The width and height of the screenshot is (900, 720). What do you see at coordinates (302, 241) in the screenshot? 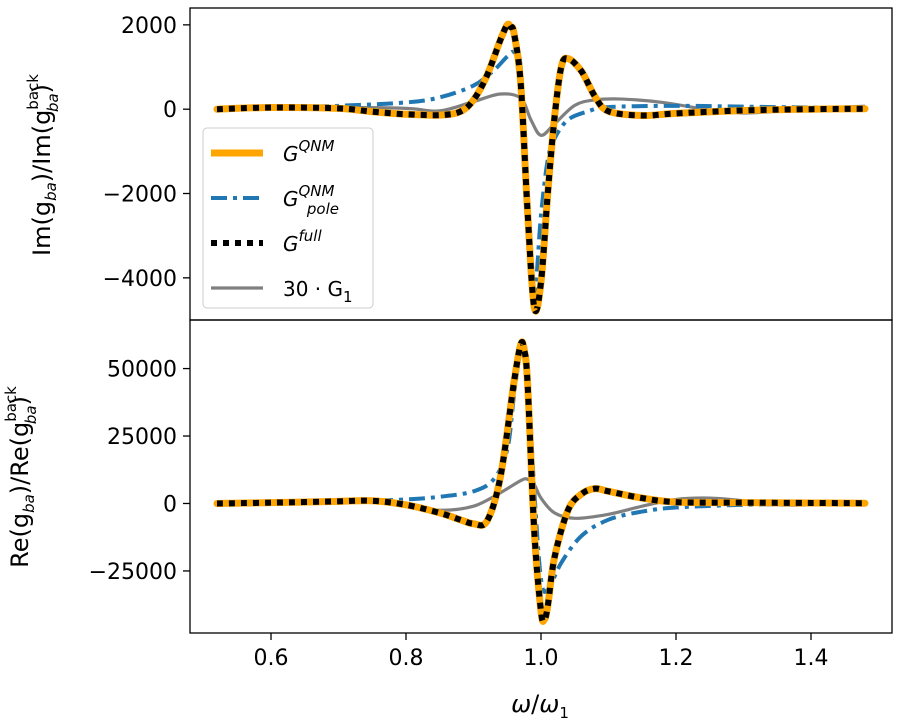
I see `legend-label-black-dotted: Gfull` at bounding box center [302, 241].